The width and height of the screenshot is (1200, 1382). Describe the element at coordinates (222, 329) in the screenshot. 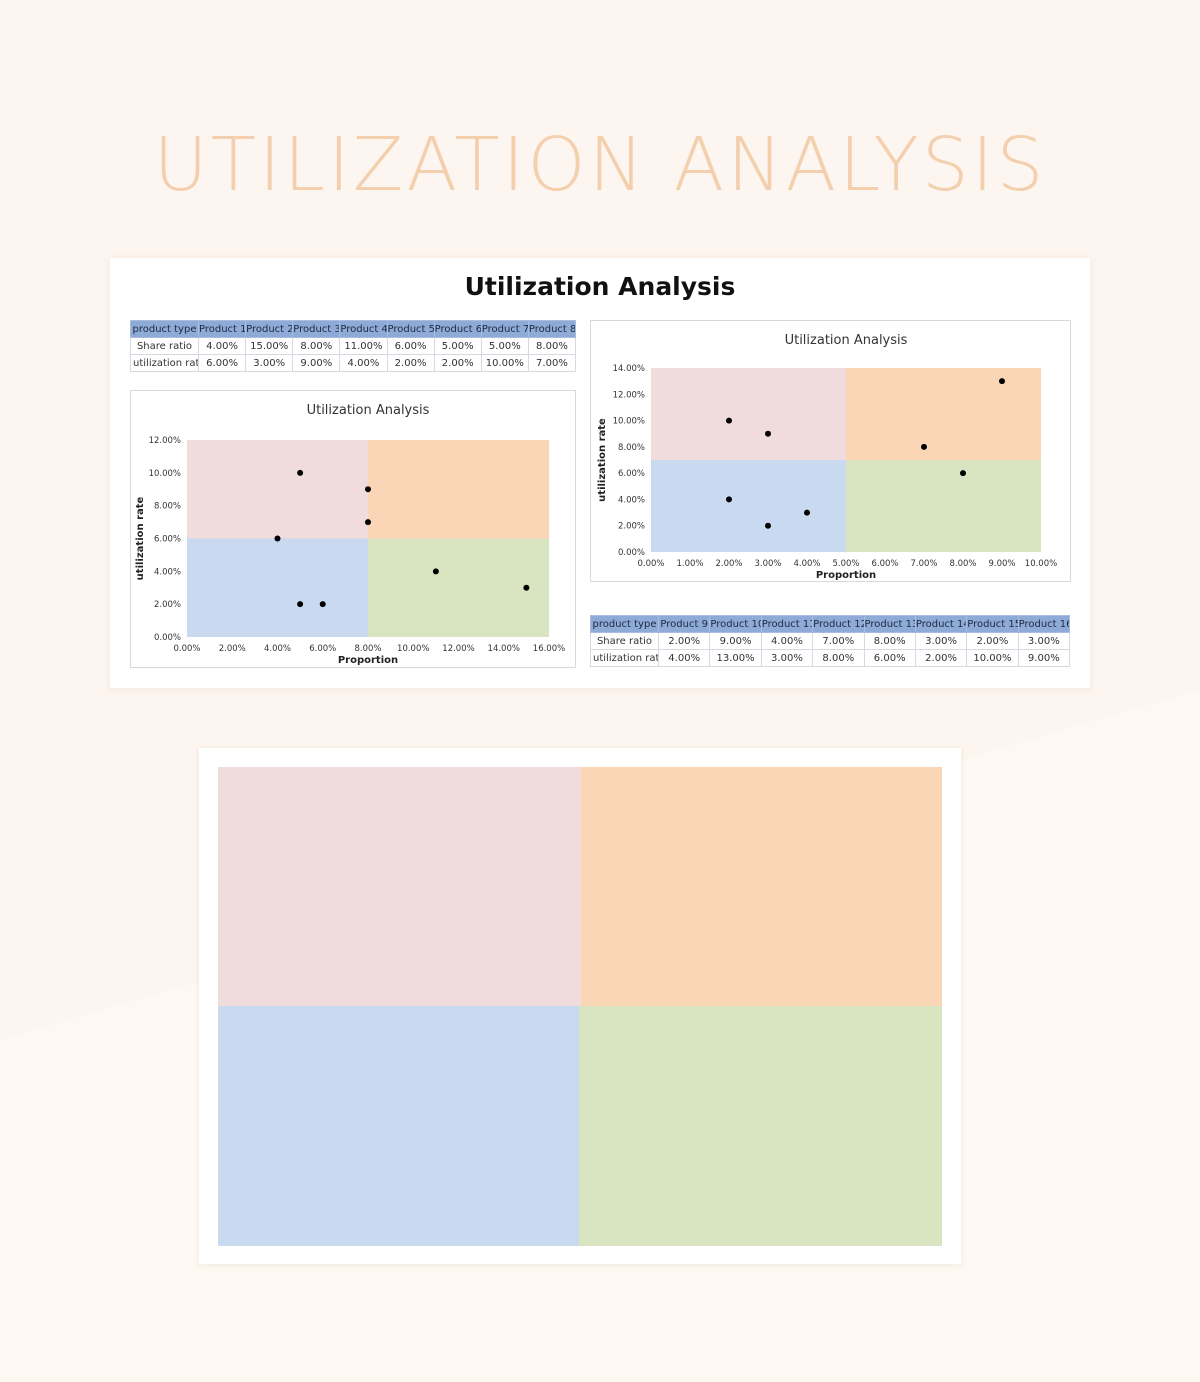

I see `header-cell: Product 1` at that location.